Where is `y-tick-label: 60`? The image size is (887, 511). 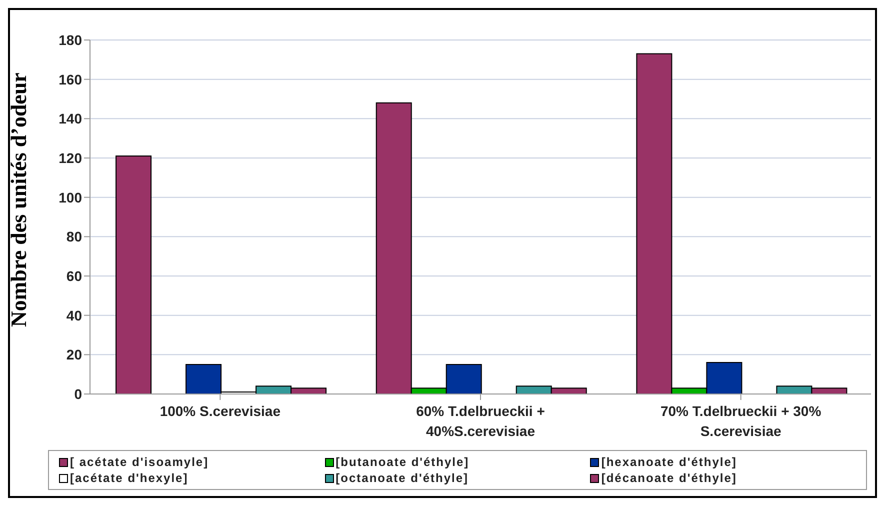
y-tick-label: 60 is located at coordinates (74, 276).